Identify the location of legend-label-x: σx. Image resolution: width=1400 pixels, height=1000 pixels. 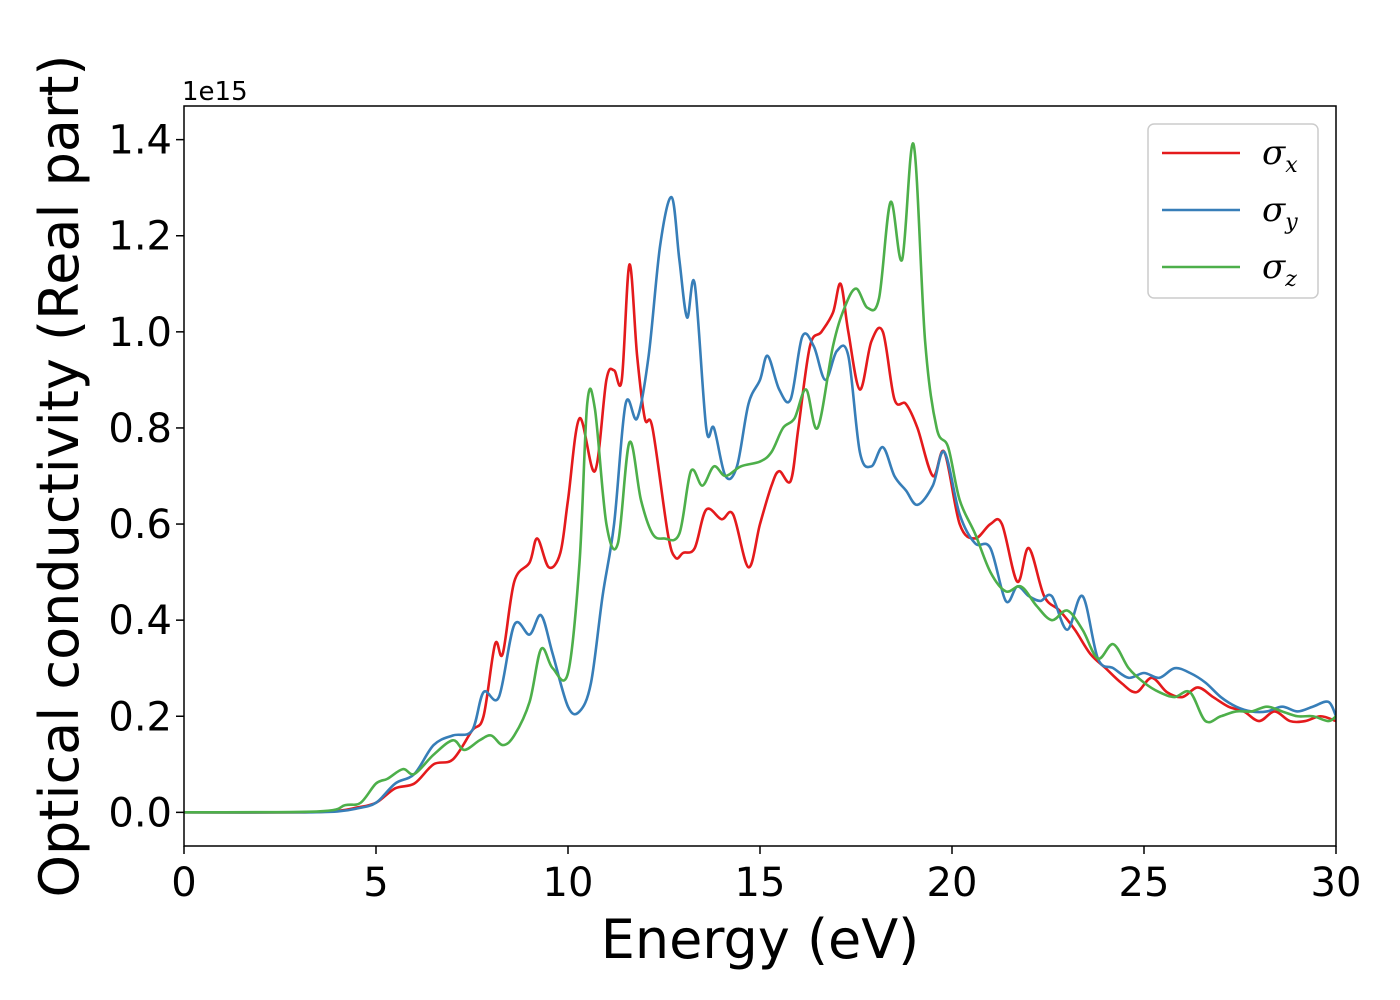
(1280, 155).